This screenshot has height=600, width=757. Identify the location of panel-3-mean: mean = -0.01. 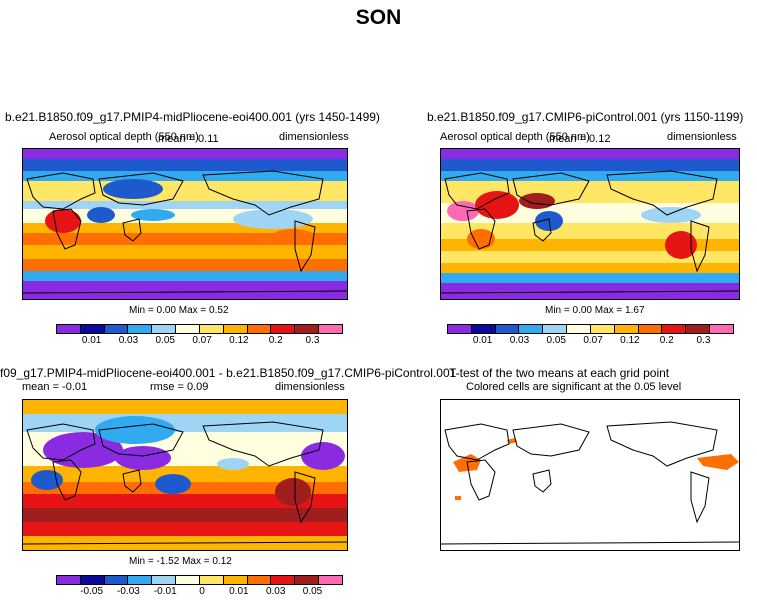
(55, 387).